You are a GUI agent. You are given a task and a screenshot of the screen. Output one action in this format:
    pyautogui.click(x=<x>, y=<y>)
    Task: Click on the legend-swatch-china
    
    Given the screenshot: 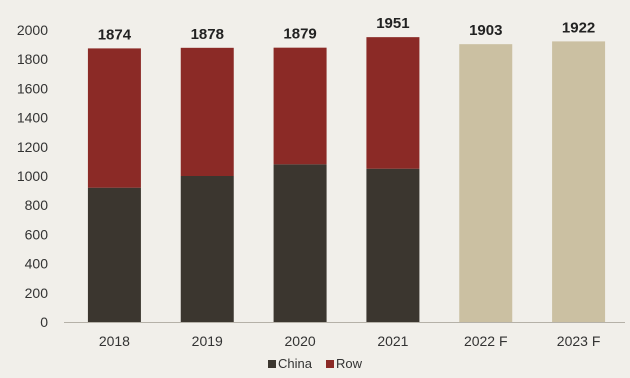 What is the action you would take?
    pyautogui.click(x=272, y=364)
    